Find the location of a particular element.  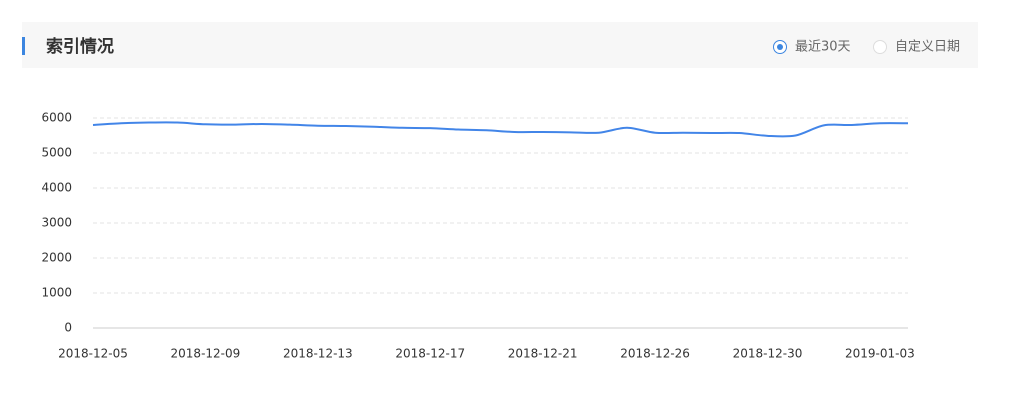

header-title: 索引情况 is located at coordinates (80, 46).